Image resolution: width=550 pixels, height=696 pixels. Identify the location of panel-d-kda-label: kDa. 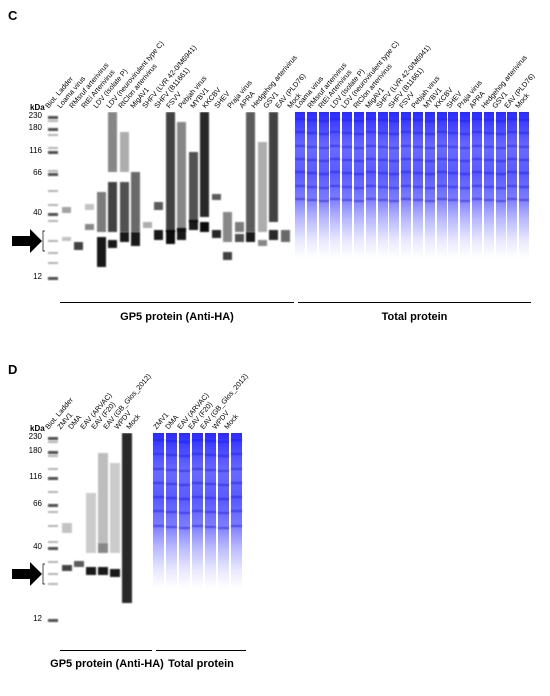
(37, 428).